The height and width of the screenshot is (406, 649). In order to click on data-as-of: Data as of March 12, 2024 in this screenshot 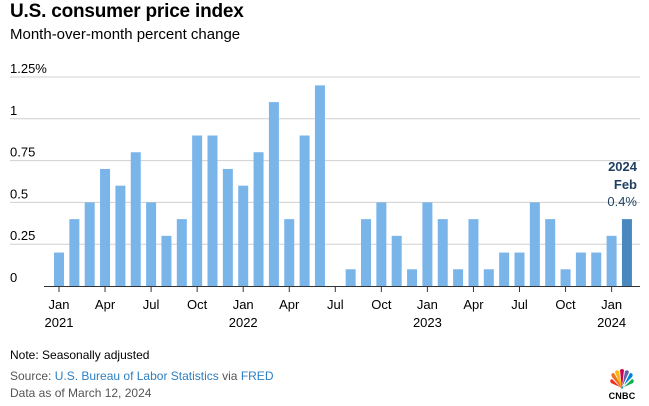, I will do `click(81, 393)`.